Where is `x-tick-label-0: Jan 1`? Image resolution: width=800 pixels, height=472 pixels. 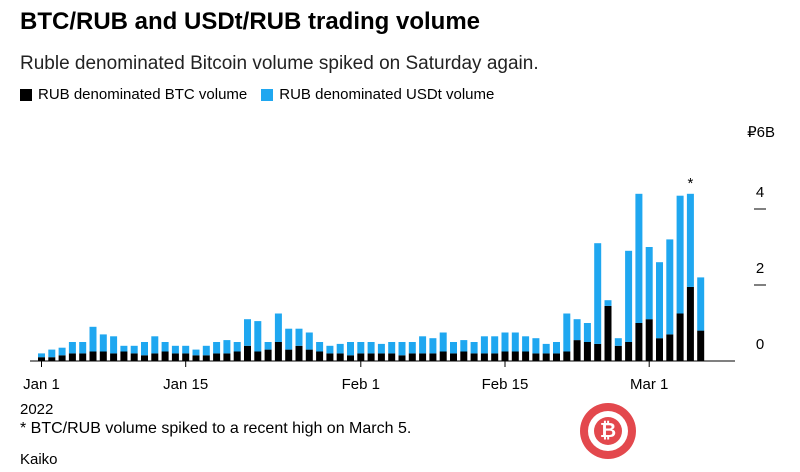
x-tick-label-0: Jan 1 is located at coordinates (41, 384).